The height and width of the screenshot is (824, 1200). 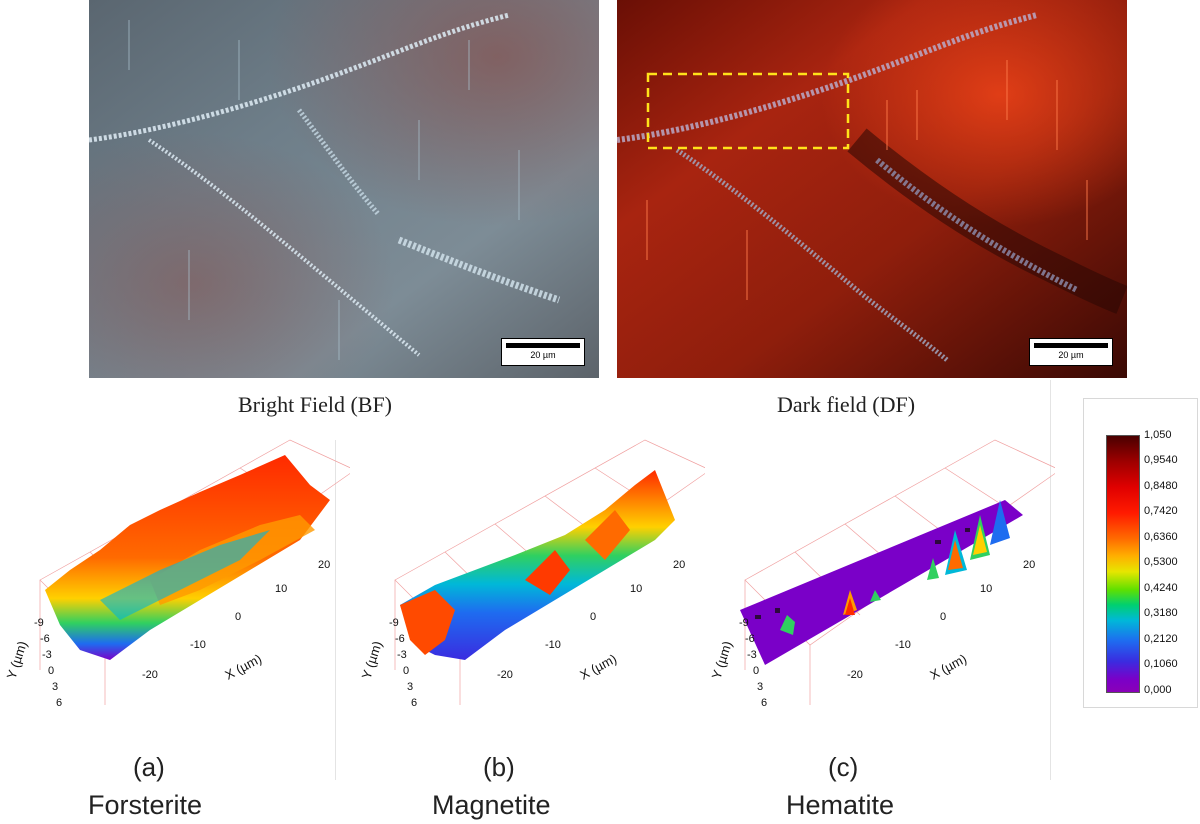 What do you see at coordinates (315, 404) in the screenshot?
I see `bf-caption: Bright Field (BF)` at bounding box center [315, 404].